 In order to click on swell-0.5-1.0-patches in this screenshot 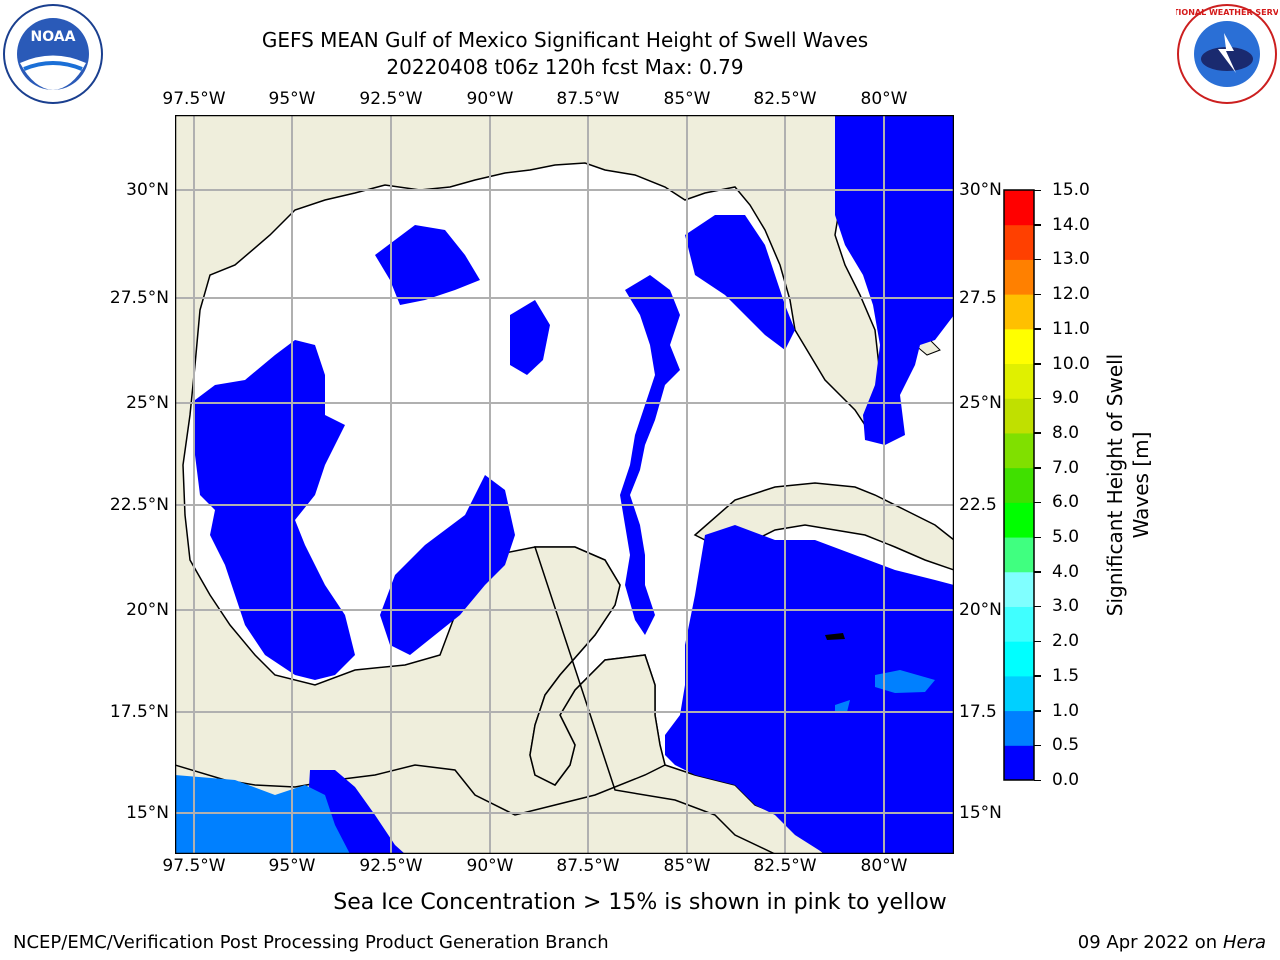, I will do `click(555, 762)`.